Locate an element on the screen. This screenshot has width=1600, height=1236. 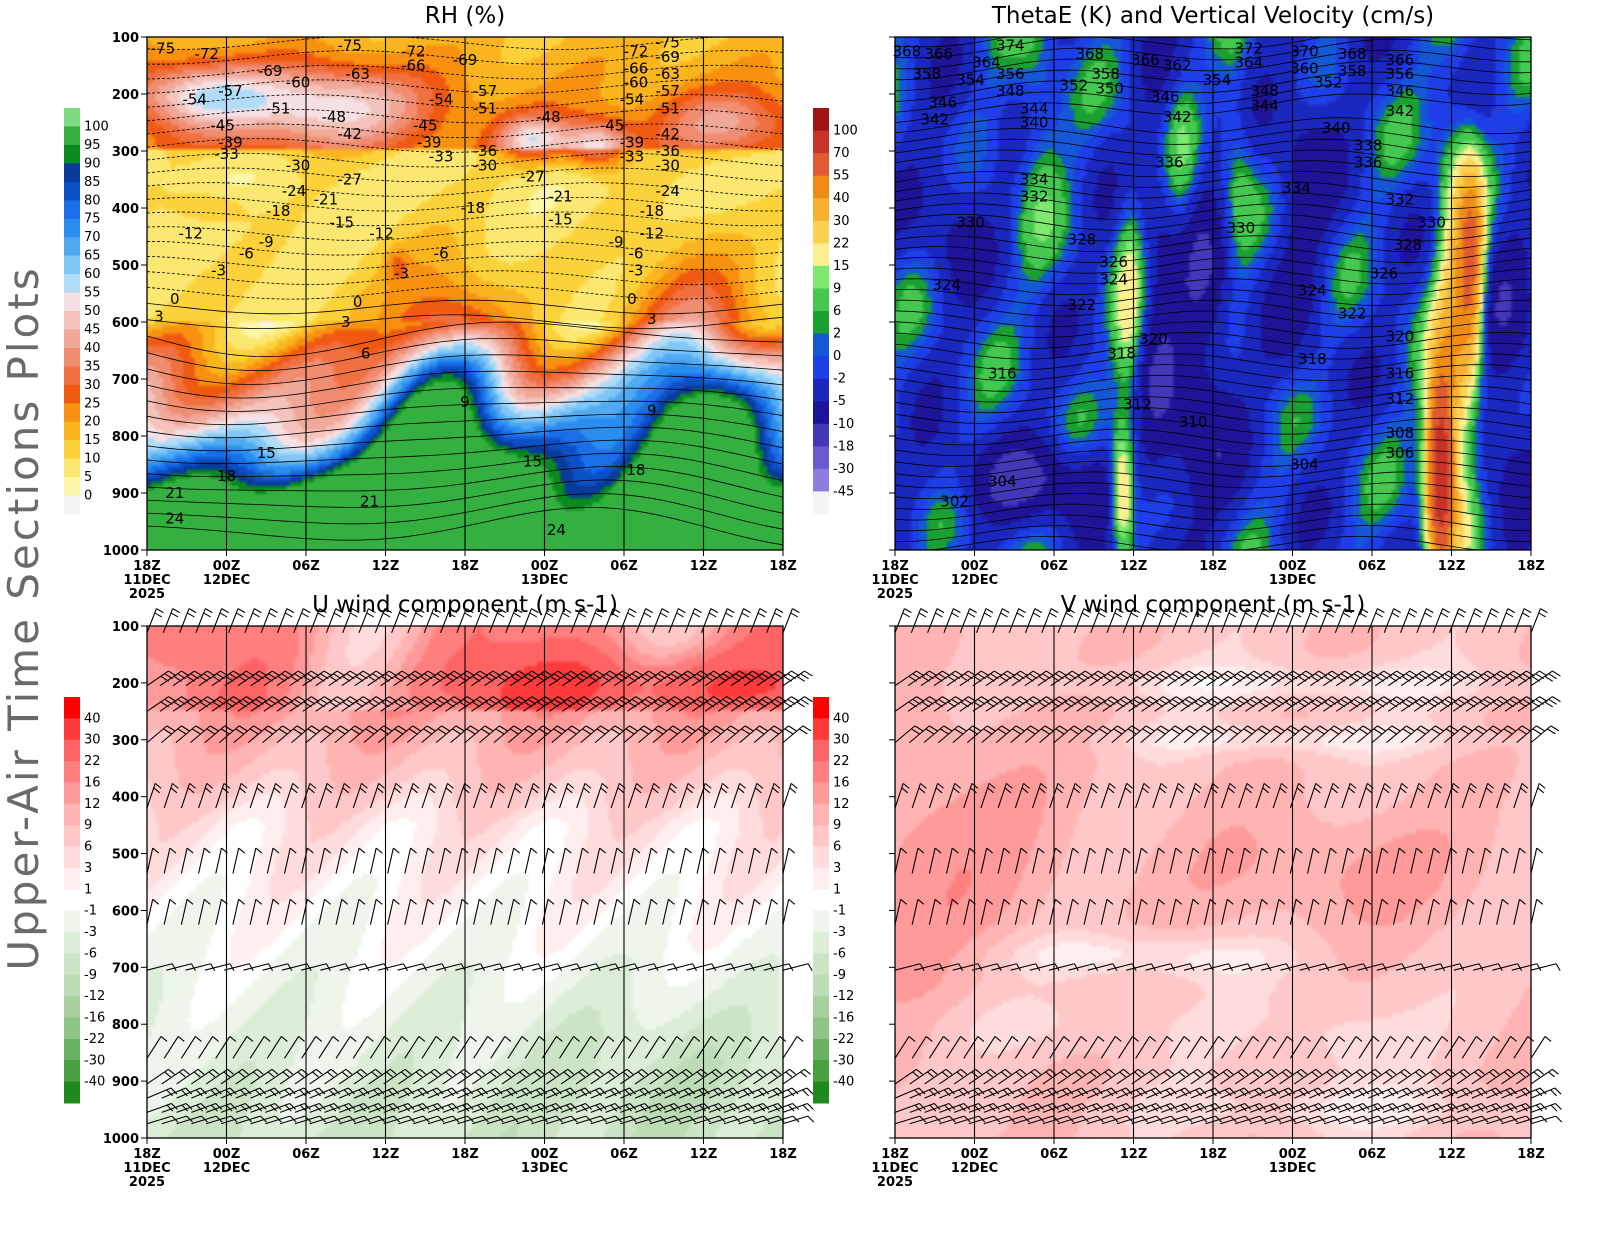
contour-label: 334 is located at coordinates (1296, 188).